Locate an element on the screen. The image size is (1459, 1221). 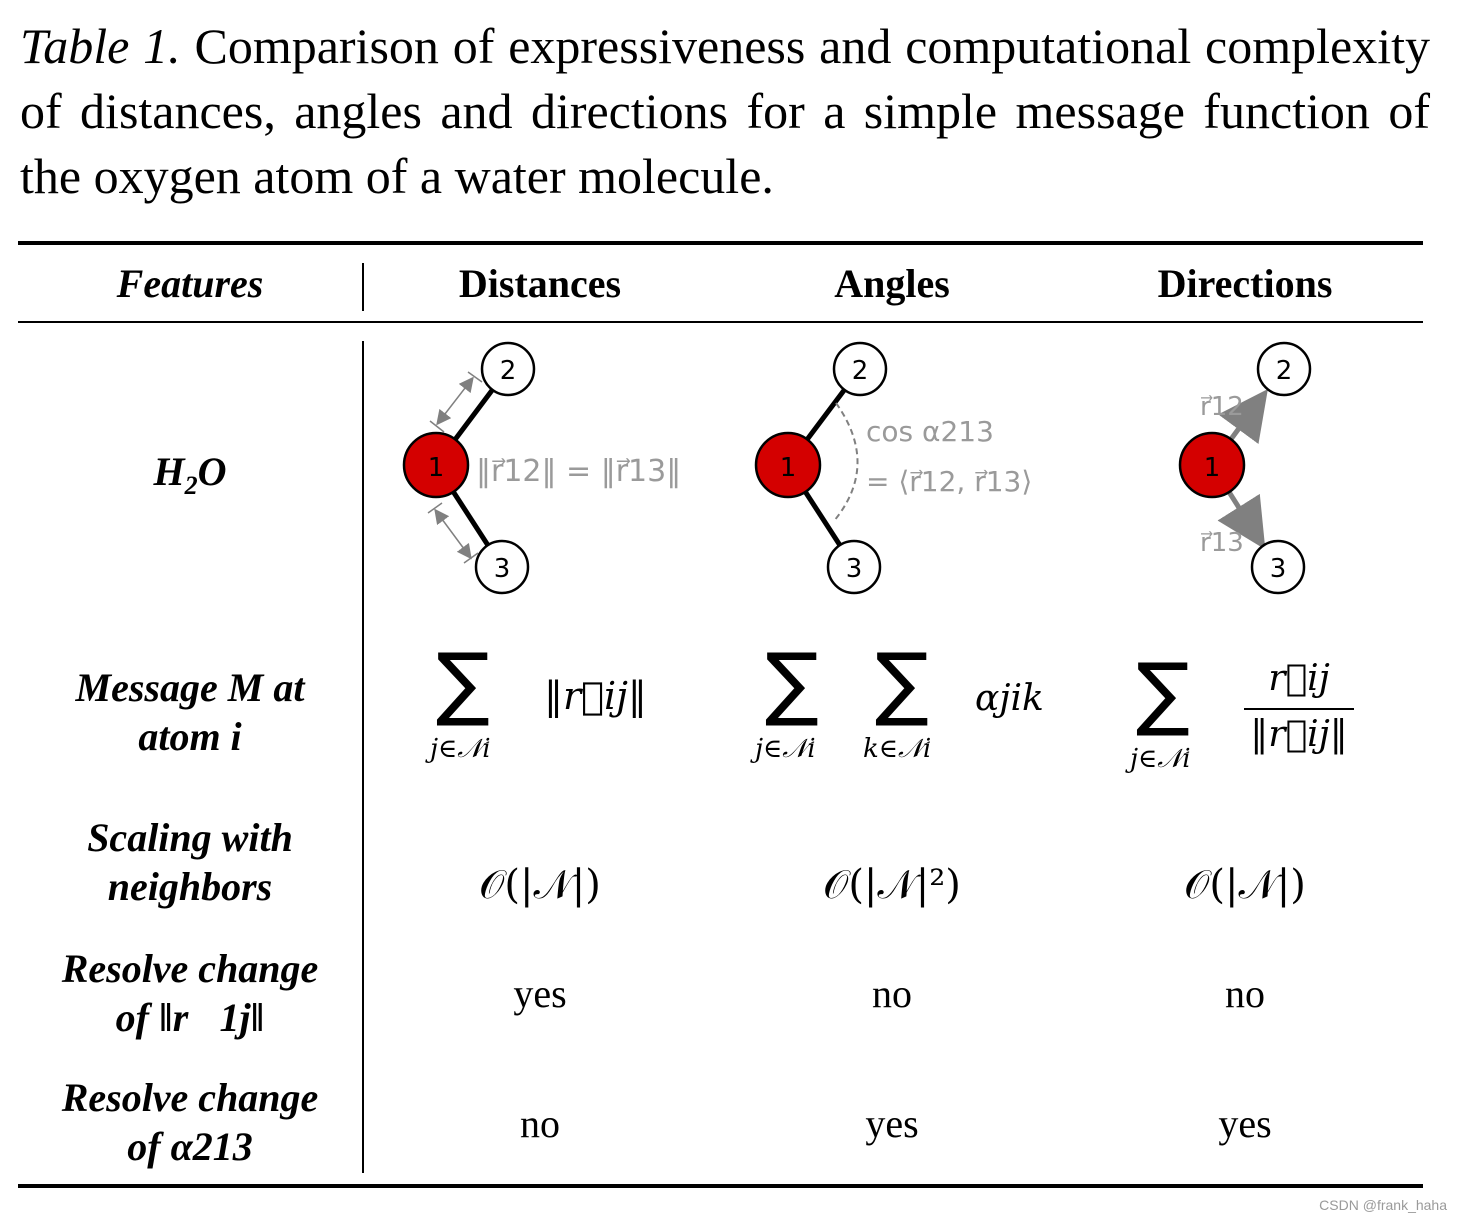
resolve-angle-distances: no is located at coordinates (540, 1123).